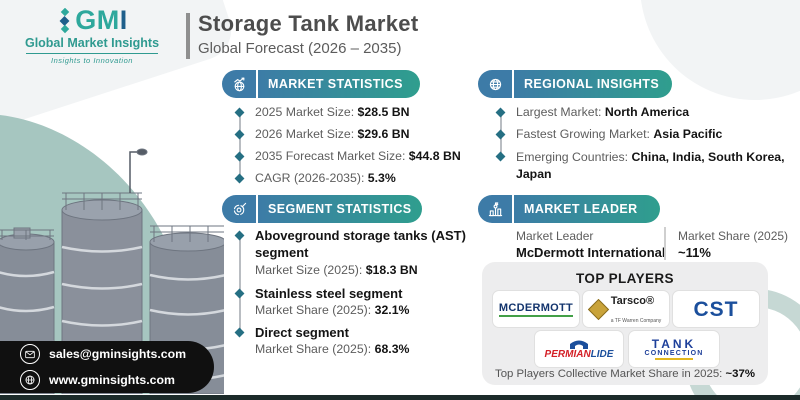  I want to click on player-logo-cst: CST, so click(716, 309).